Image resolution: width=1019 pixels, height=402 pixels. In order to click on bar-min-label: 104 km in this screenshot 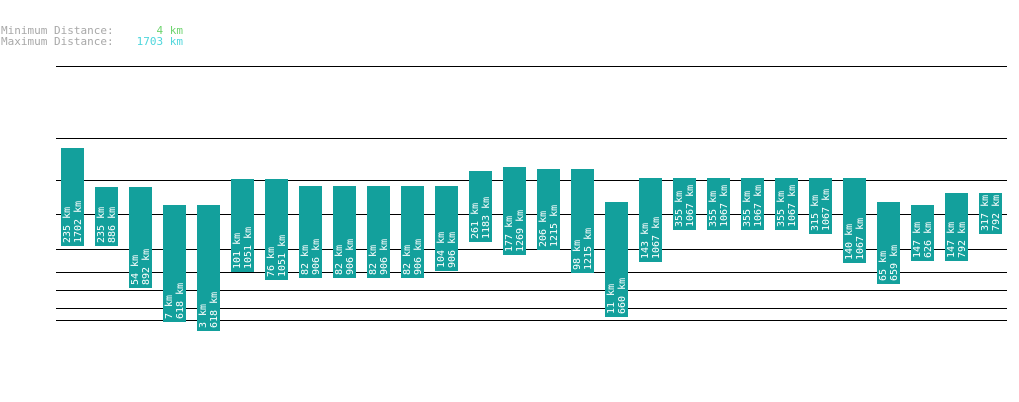, I will do `click(441, 250)`.